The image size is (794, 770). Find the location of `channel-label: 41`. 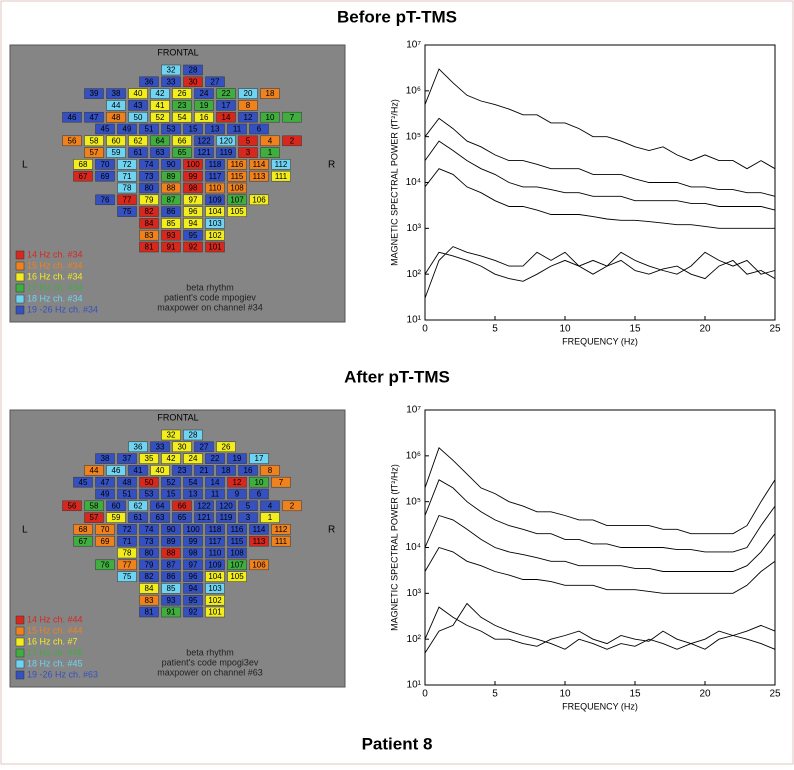

channel-label: 41 is located at coordinates (138, 470).